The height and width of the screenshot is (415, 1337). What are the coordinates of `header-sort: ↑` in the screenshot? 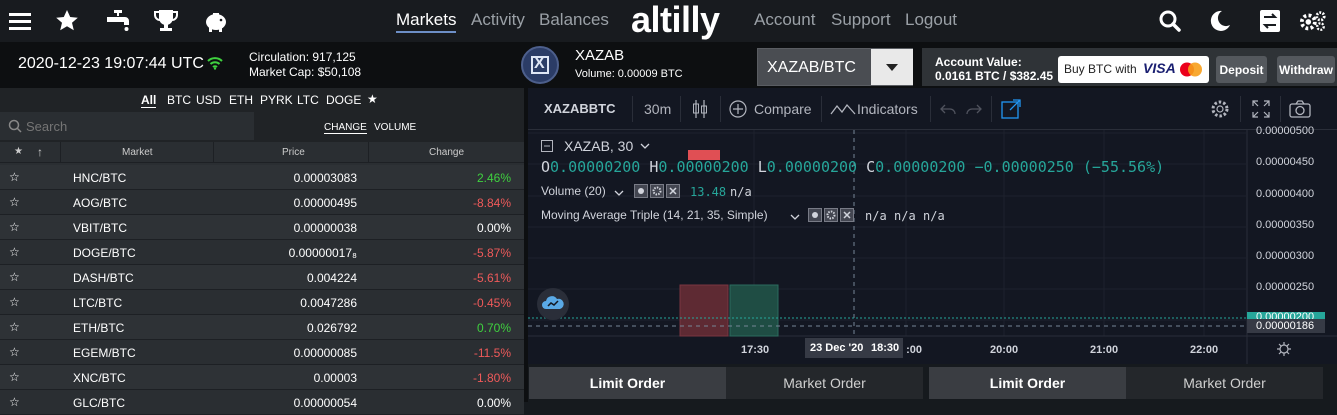 It's located at (40, 152).